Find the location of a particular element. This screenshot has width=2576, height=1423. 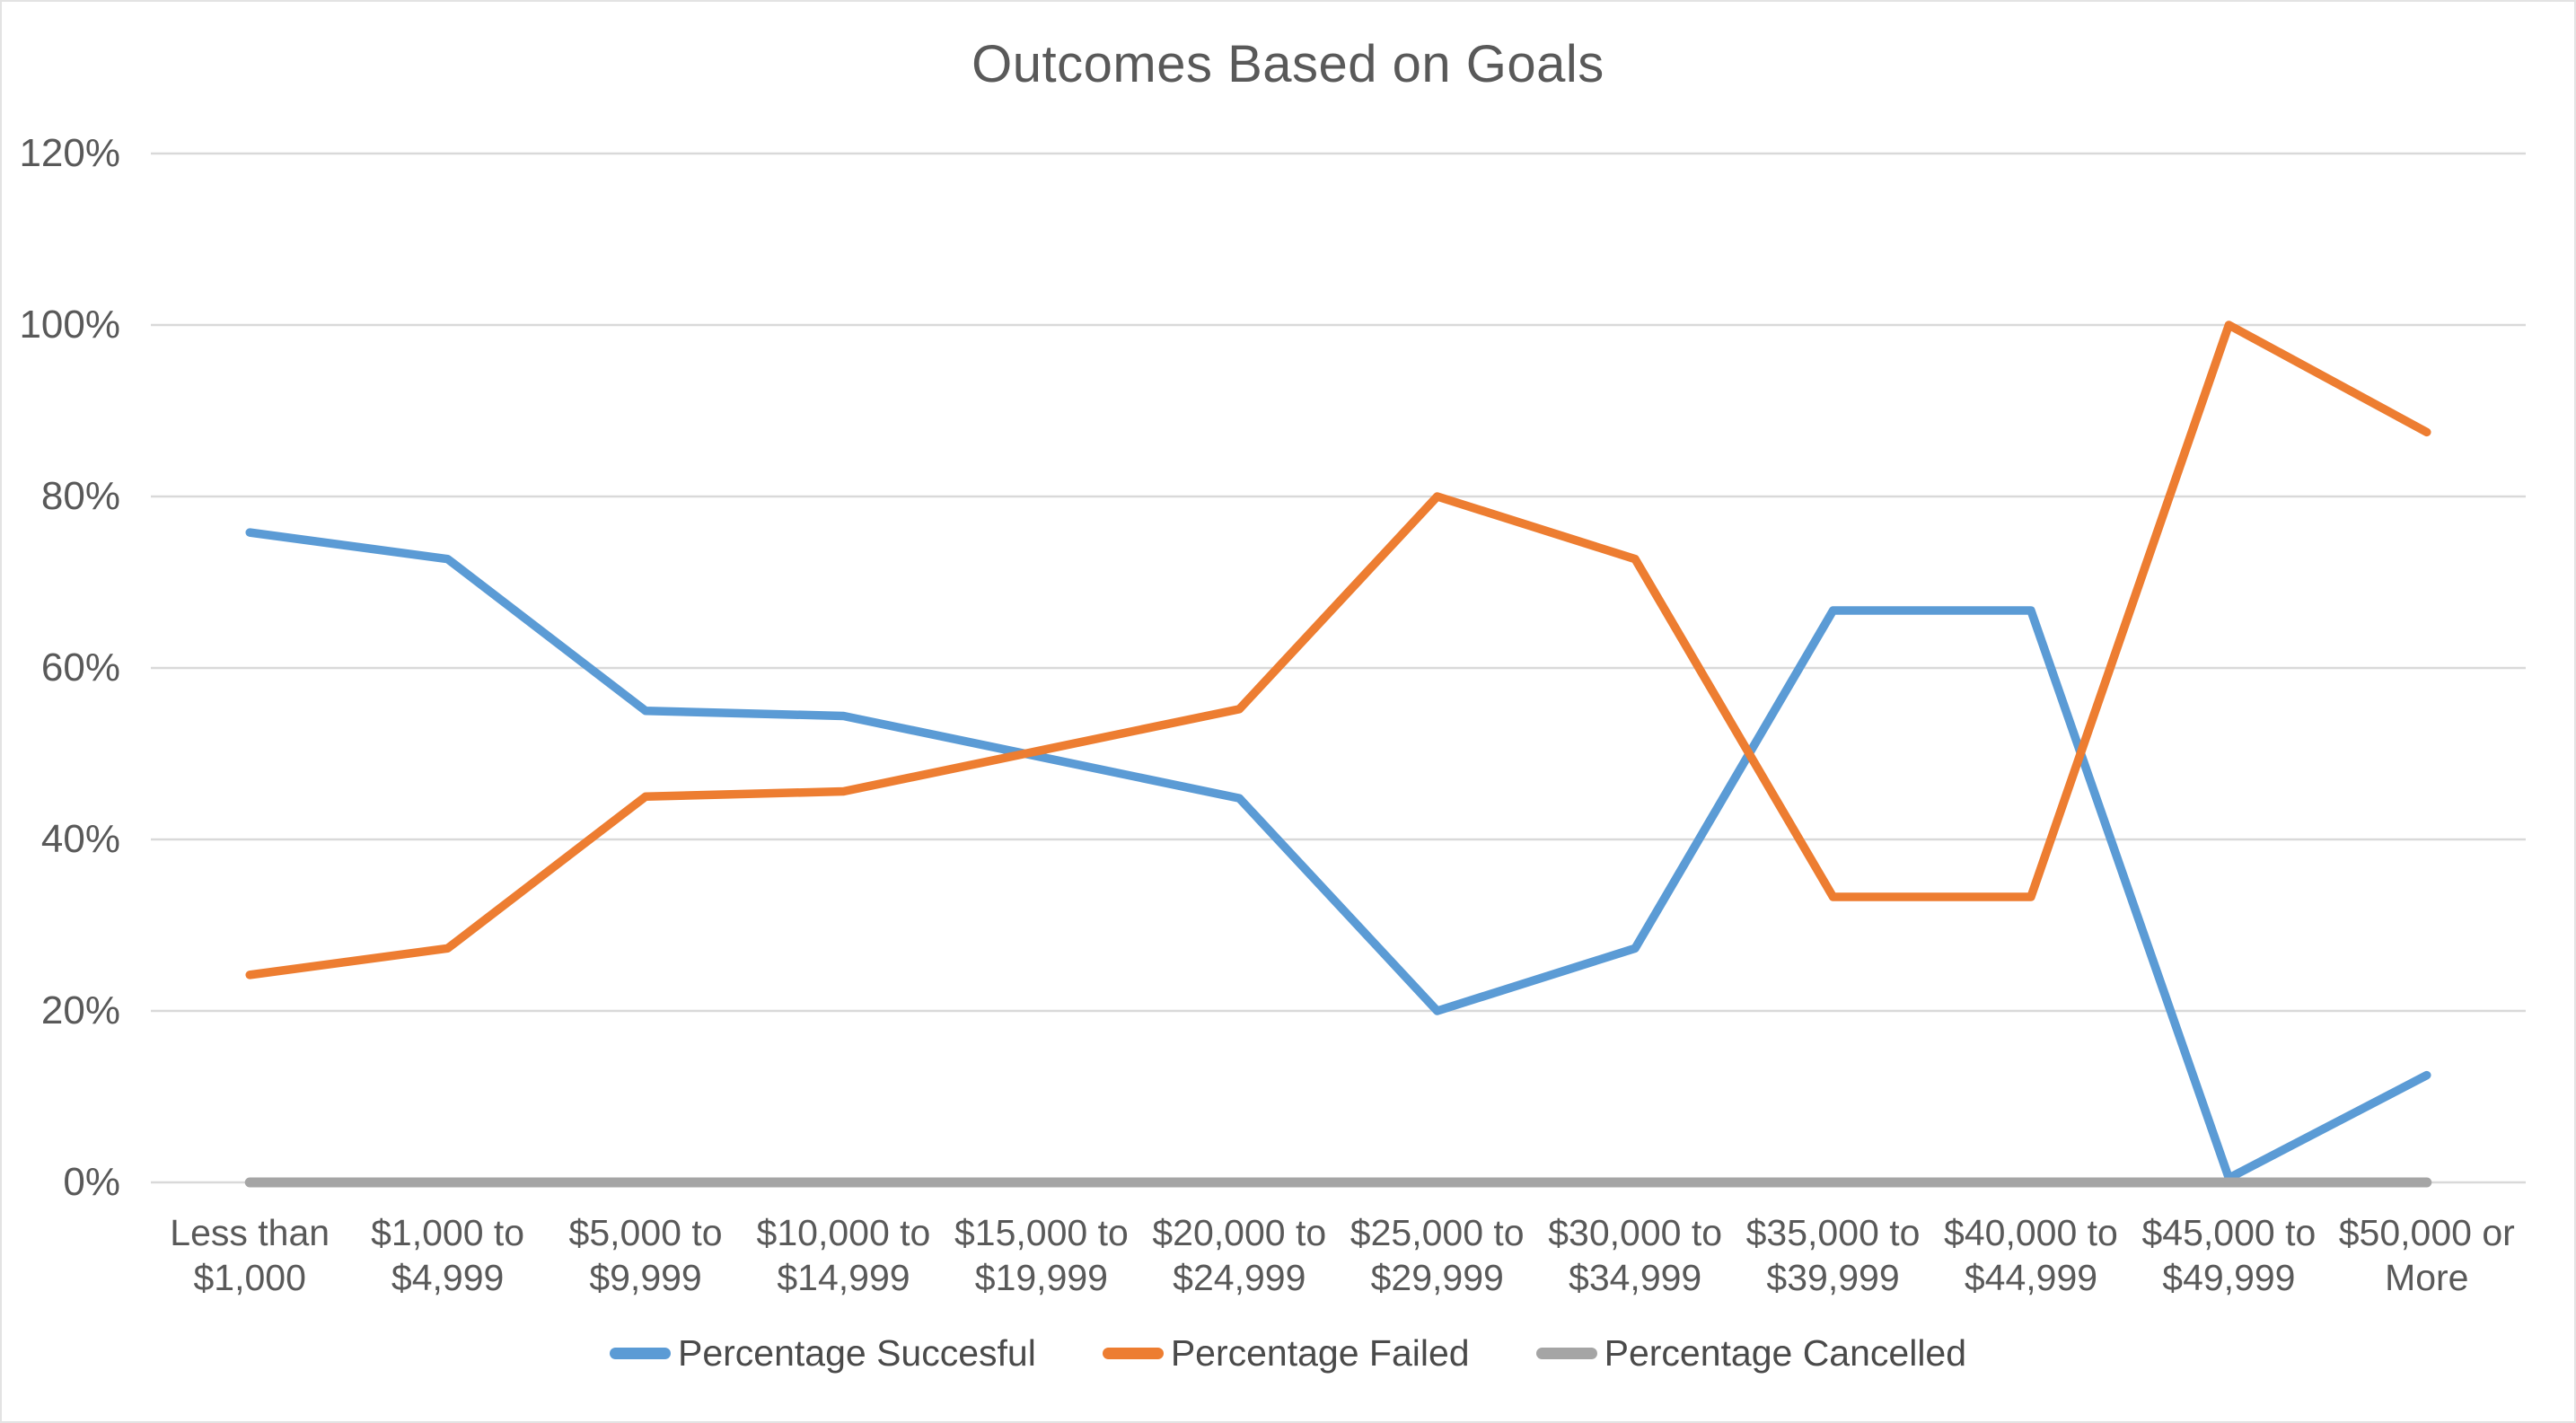

y-tick-label: 60% is located at coordinates (80, 668).